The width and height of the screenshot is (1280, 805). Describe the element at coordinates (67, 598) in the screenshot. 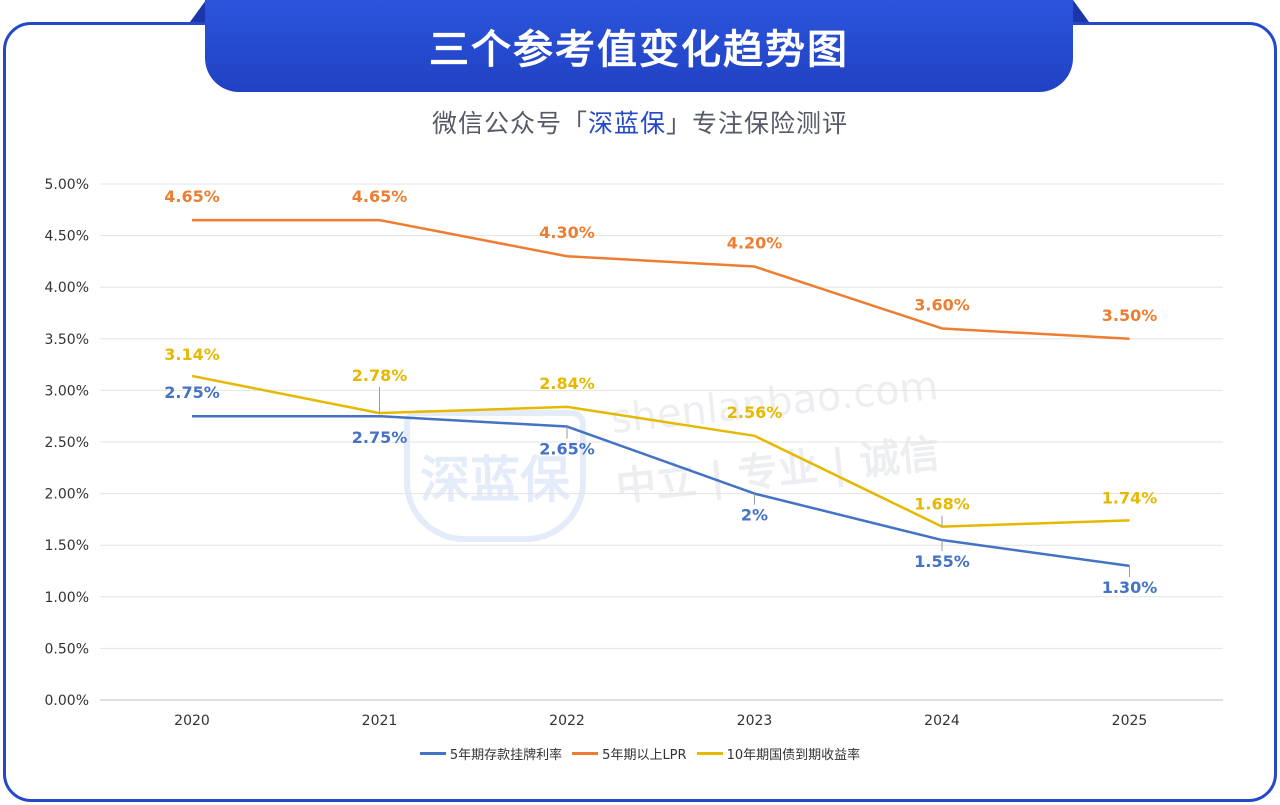

I see `y-tick-label: 1.00%` at that location.